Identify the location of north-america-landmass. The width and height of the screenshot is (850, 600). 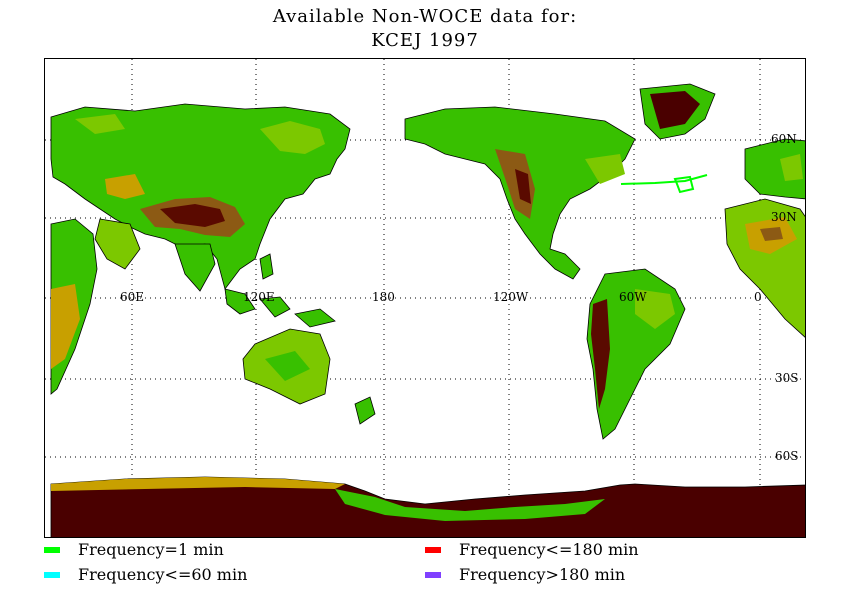
(520, 193).